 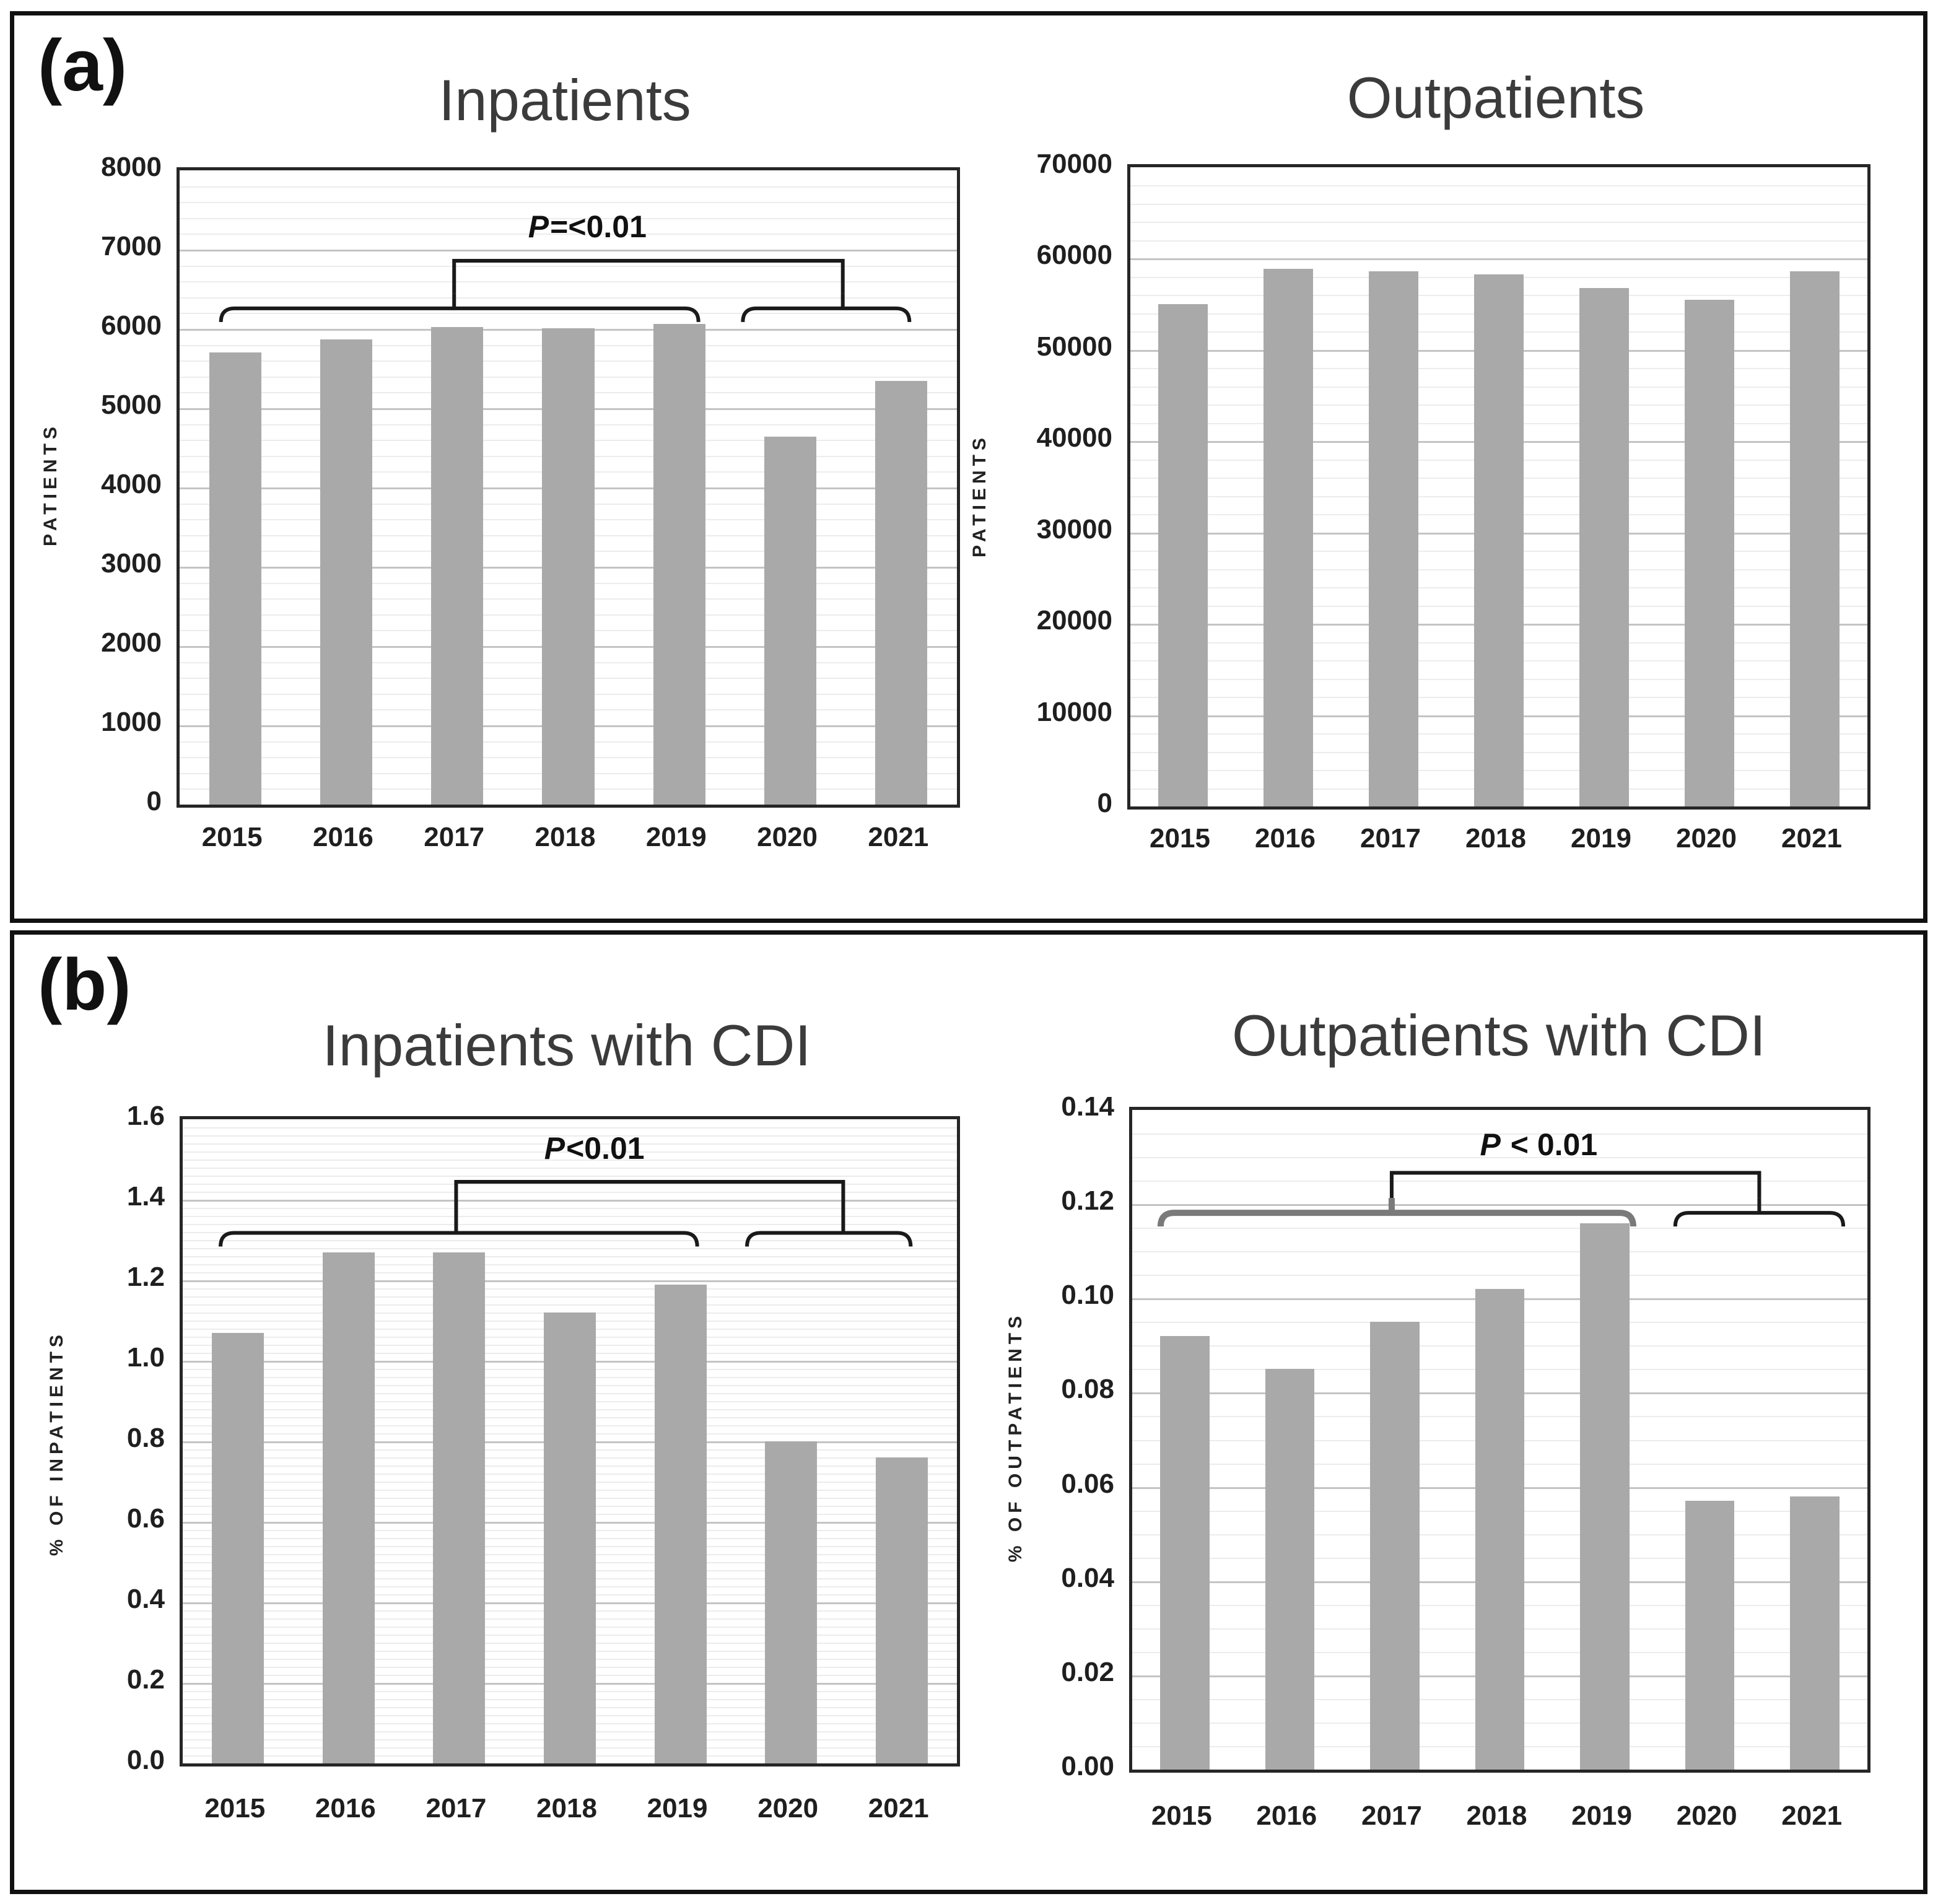 I want to click on y-tick-label: 1.2, so click(x=145, y=1277).